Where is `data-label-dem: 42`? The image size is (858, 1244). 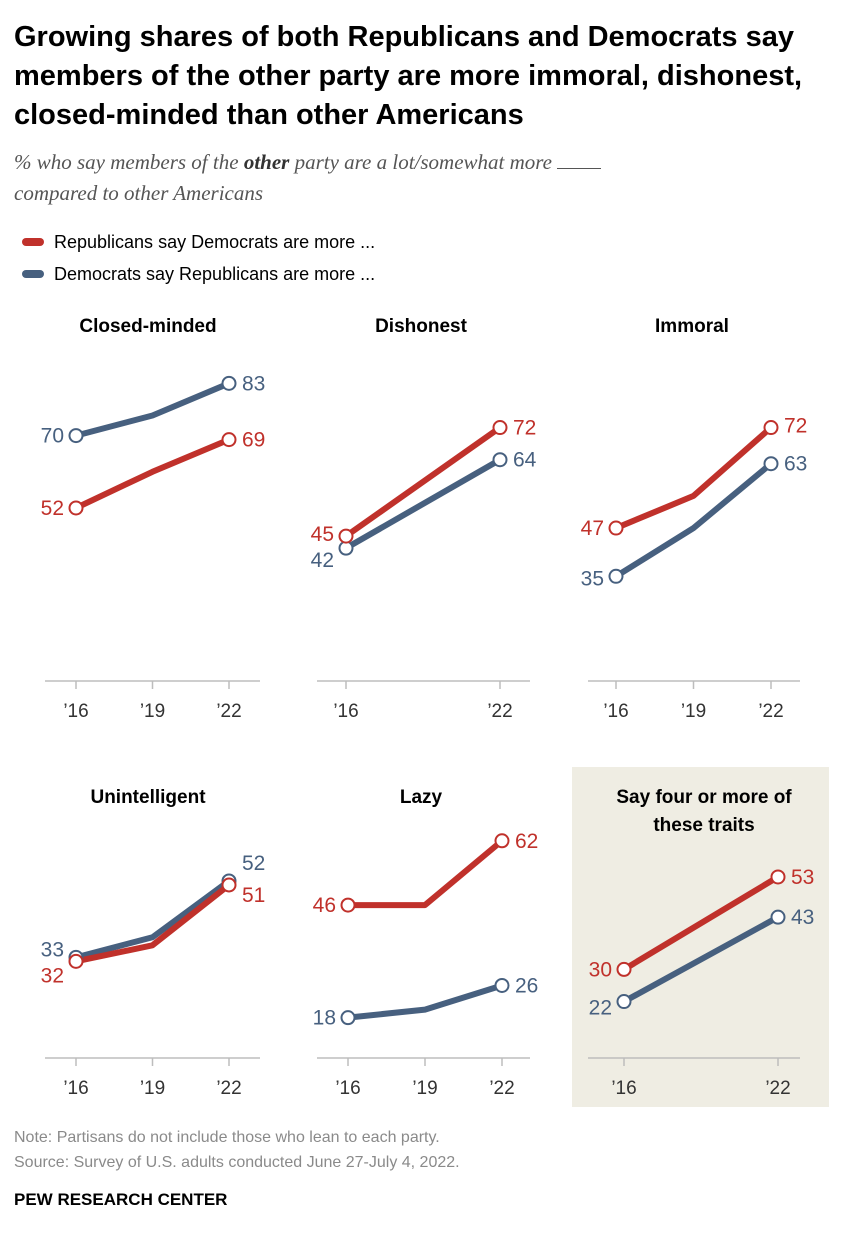 data-label-dem: 42 is located at coordinates (322, 560).